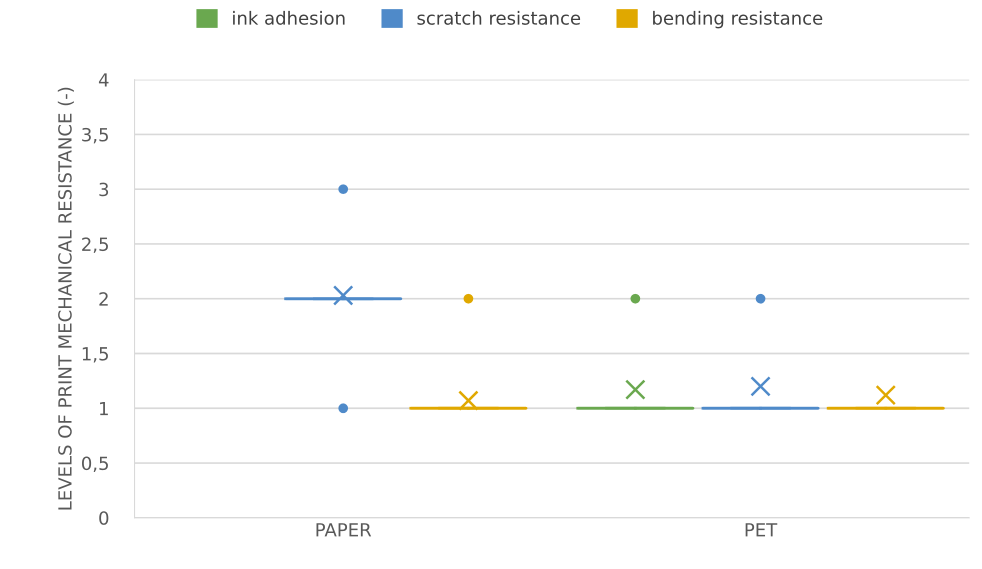 This screenshot has height=569, width=982. What do you see at coordinates (66, 299) in the screenshot?
I see `y-axis-title: LEVELS OF PRINT MECHANICAL RESISTANCE (-)` at bounding box center [66, 299].